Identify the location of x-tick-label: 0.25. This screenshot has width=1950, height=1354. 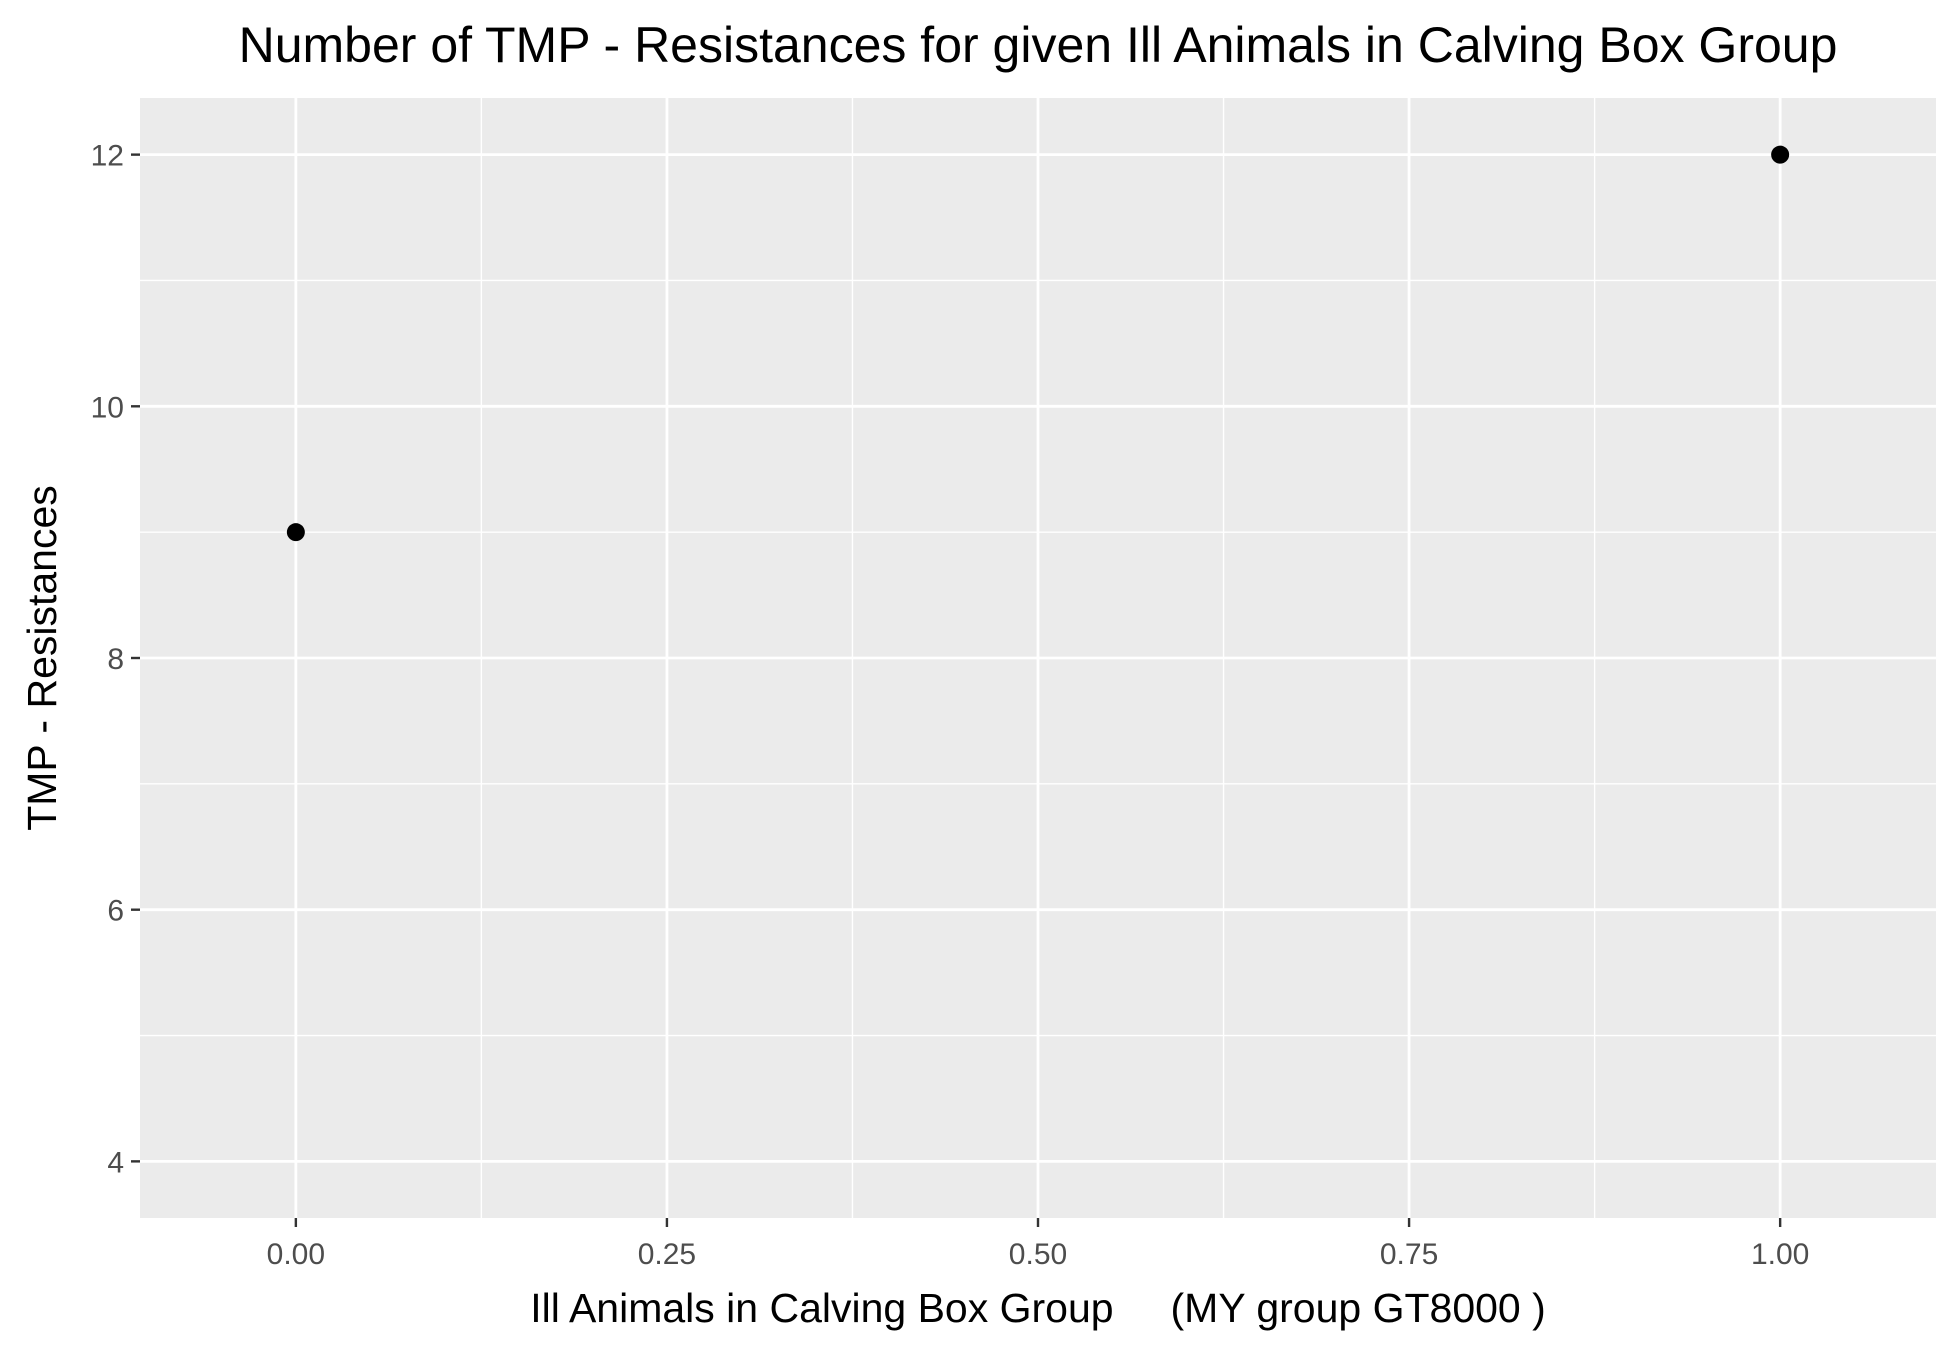
(667, 1254).